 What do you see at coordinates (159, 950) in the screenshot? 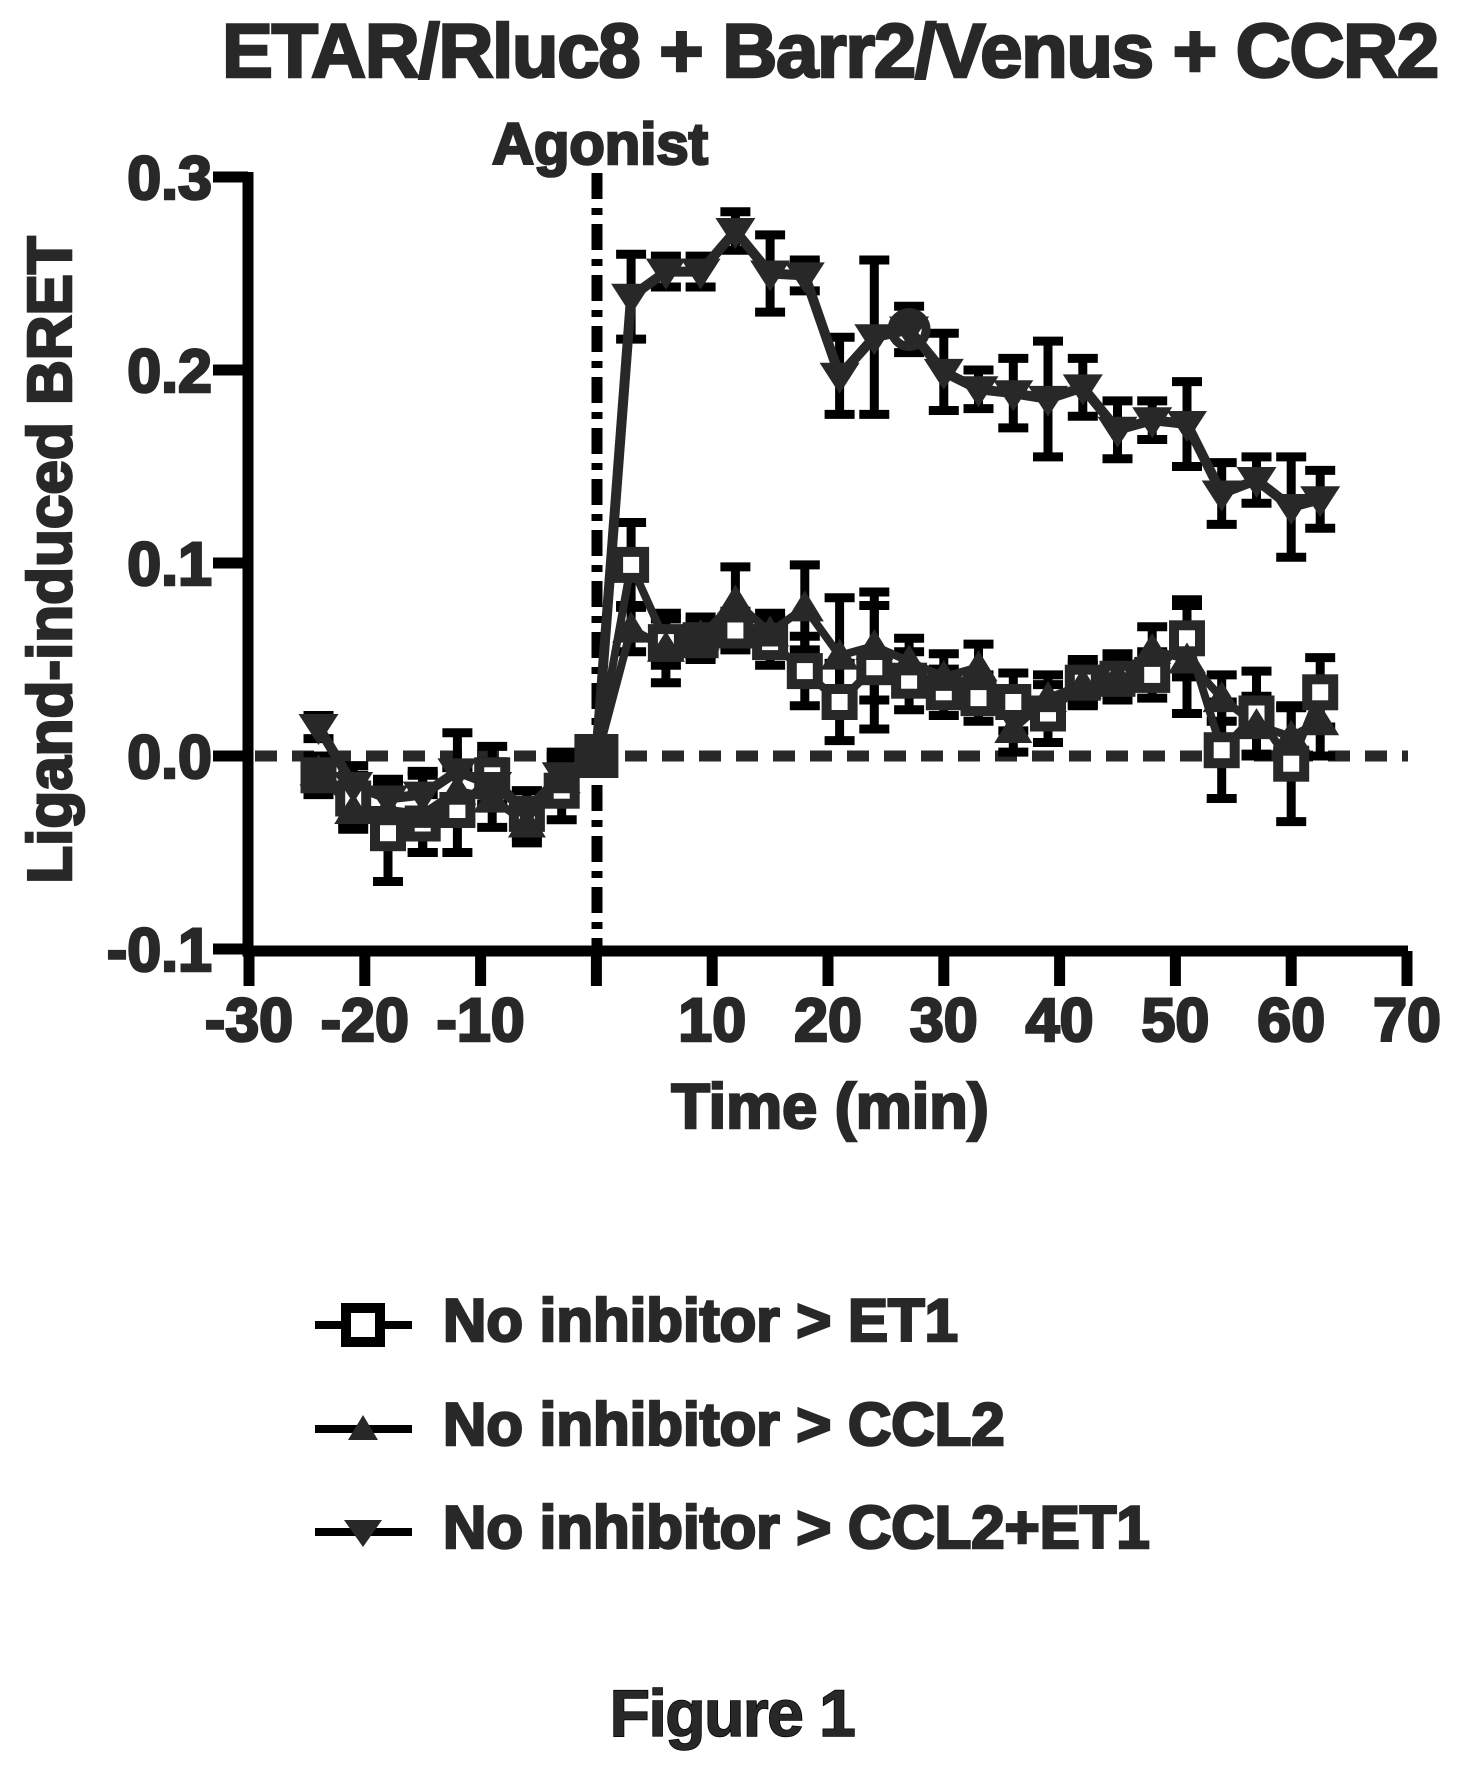
I see `svg-text: -0.1` at bounding box center [159, 950].